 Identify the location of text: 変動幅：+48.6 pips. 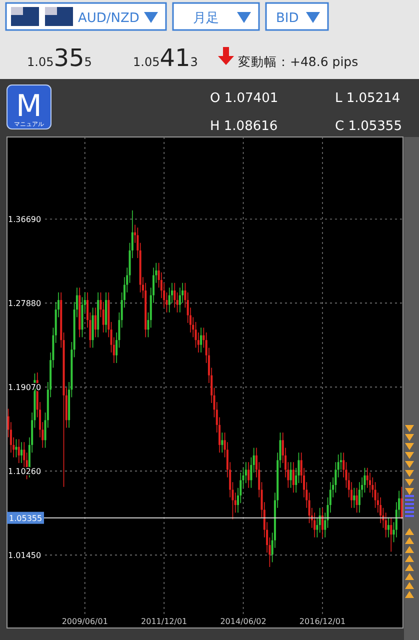
(298, 61).